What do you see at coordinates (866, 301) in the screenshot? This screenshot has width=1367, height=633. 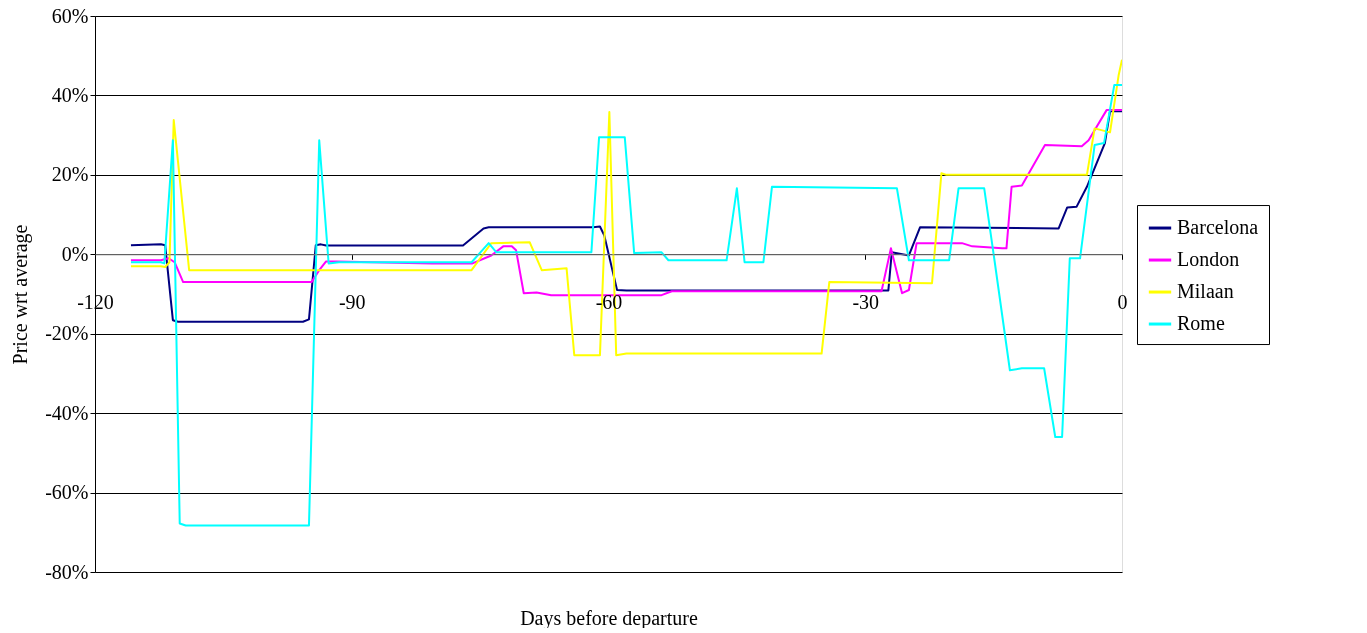 I see `x-tick-label: -30` at bounding box center [866, 301].